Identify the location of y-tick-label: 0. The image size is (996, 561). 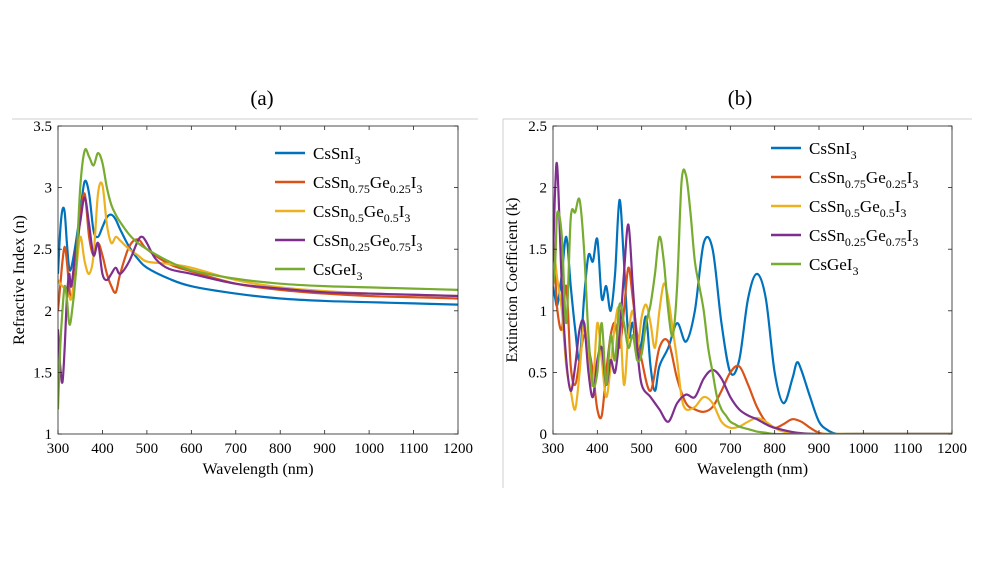
(544, 435).